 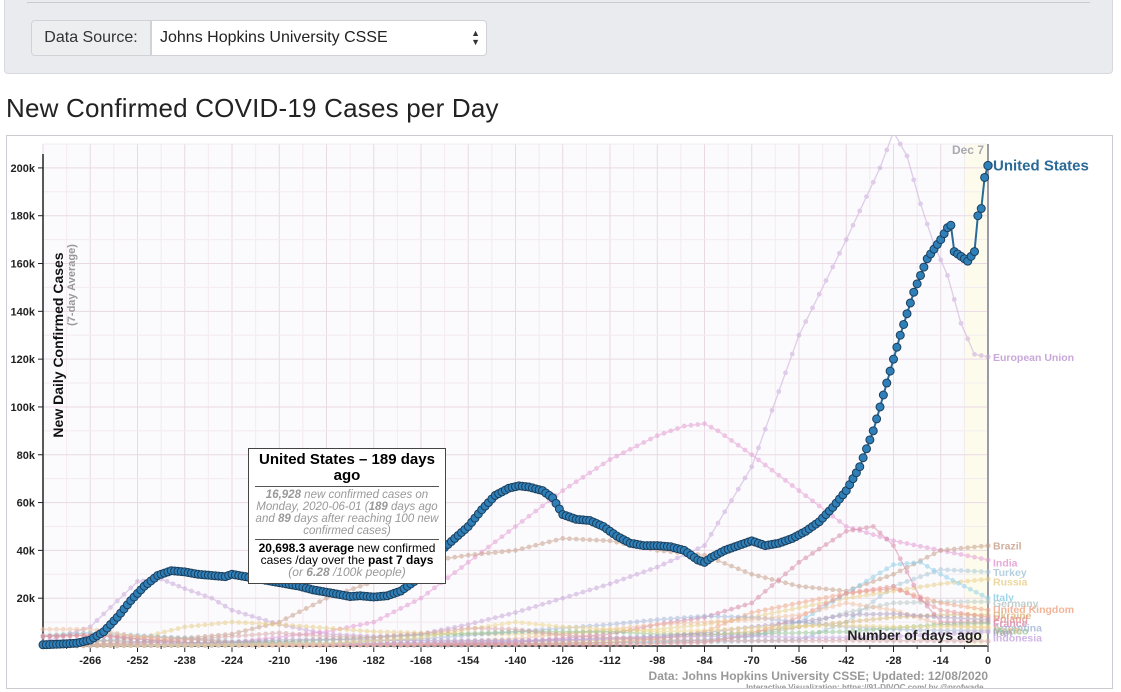 I want to click on x-tick-label: -210, so click(x=279, y=661).